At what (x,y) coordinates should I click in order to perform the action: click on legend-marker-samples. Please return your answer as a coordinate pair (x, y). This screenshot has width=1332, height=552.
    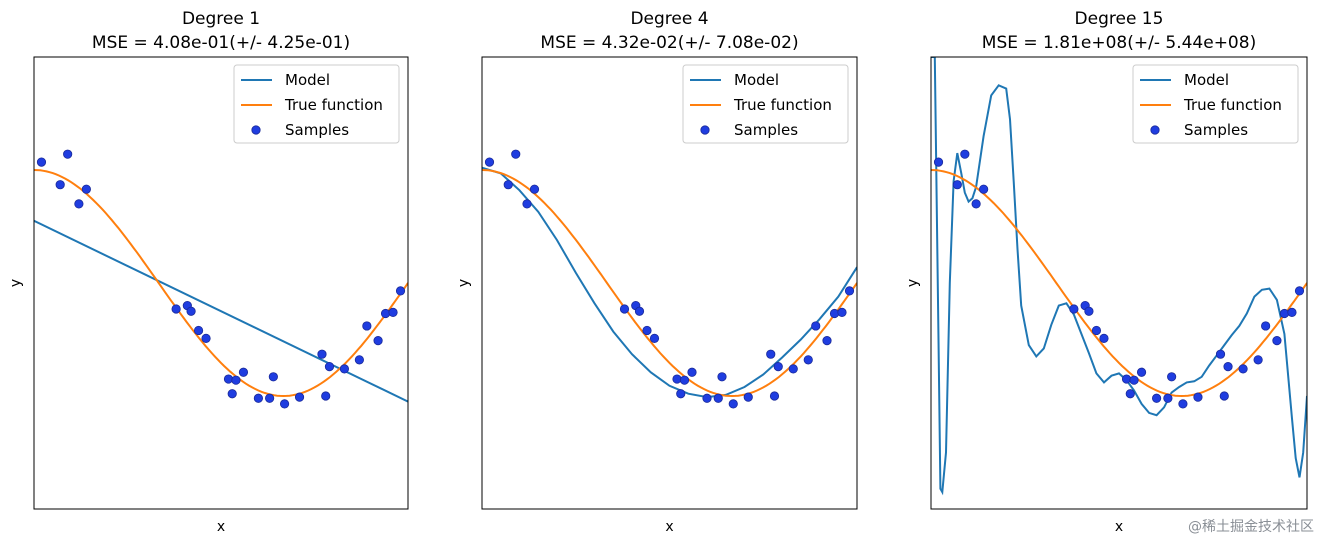
    Looking at the image, I should click on (1155, 130).